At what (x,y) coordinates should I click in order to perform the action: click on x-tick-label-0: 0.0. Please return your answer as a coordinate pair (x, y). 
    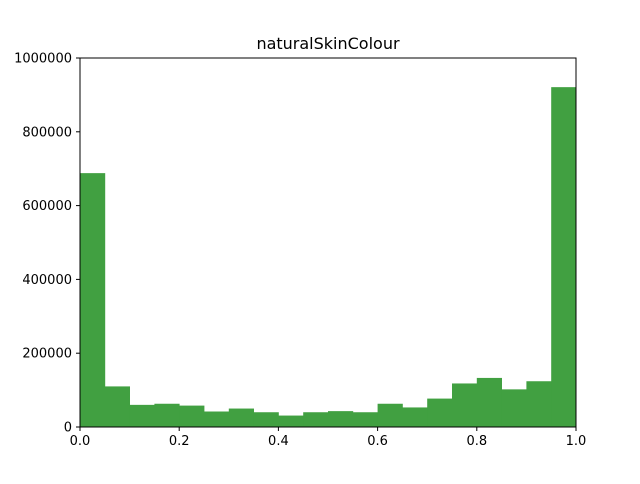
    Looking at the image, I should click on (80, 441).